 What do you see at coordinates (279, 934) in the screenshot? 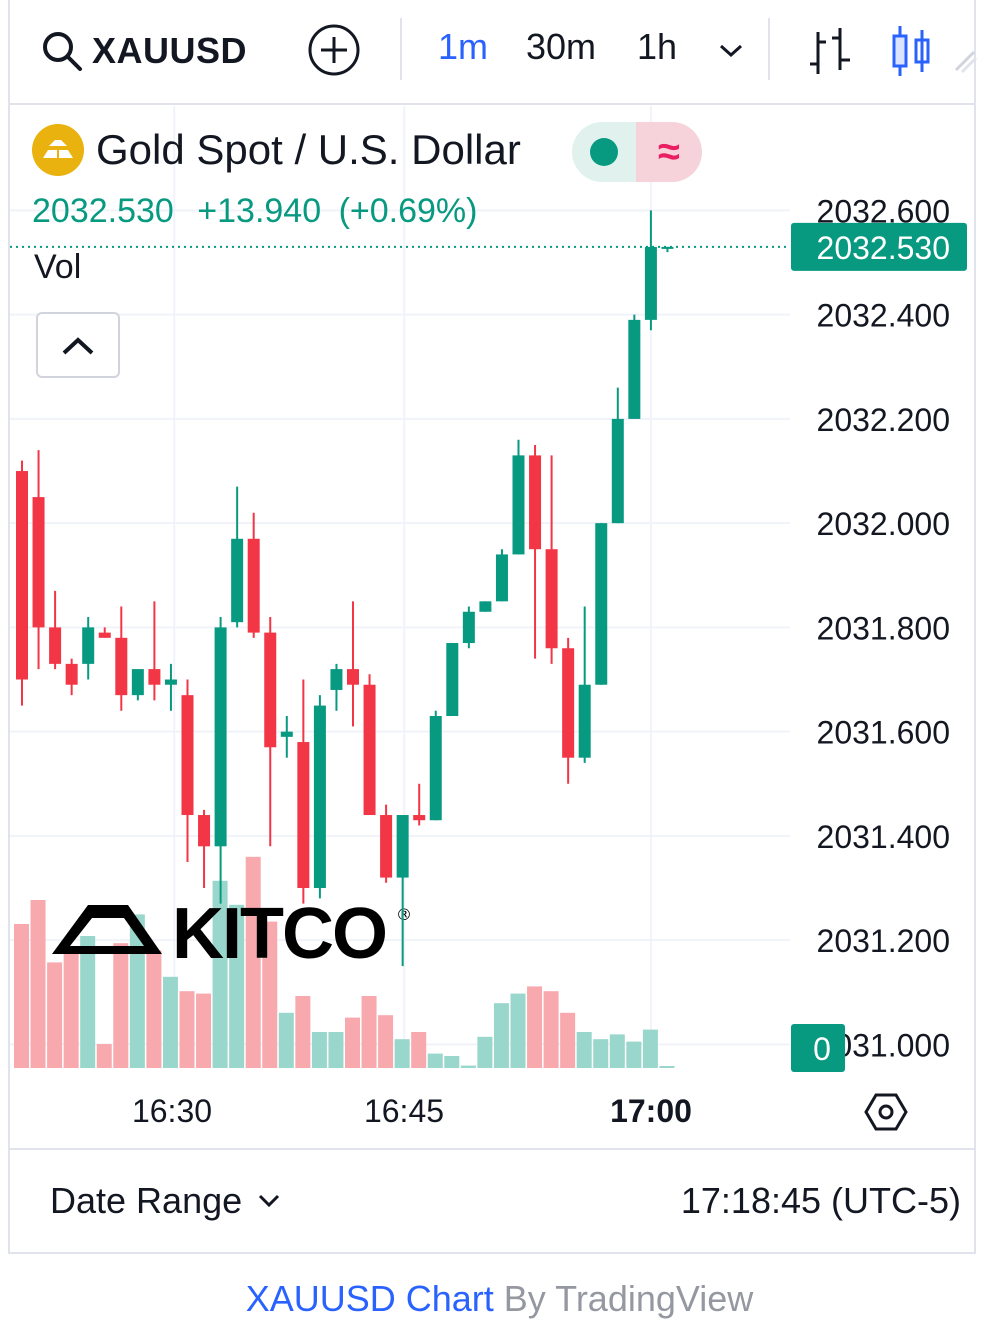
I see `kitco-watermark-text: KITCO` at bounding box center [279, 934].